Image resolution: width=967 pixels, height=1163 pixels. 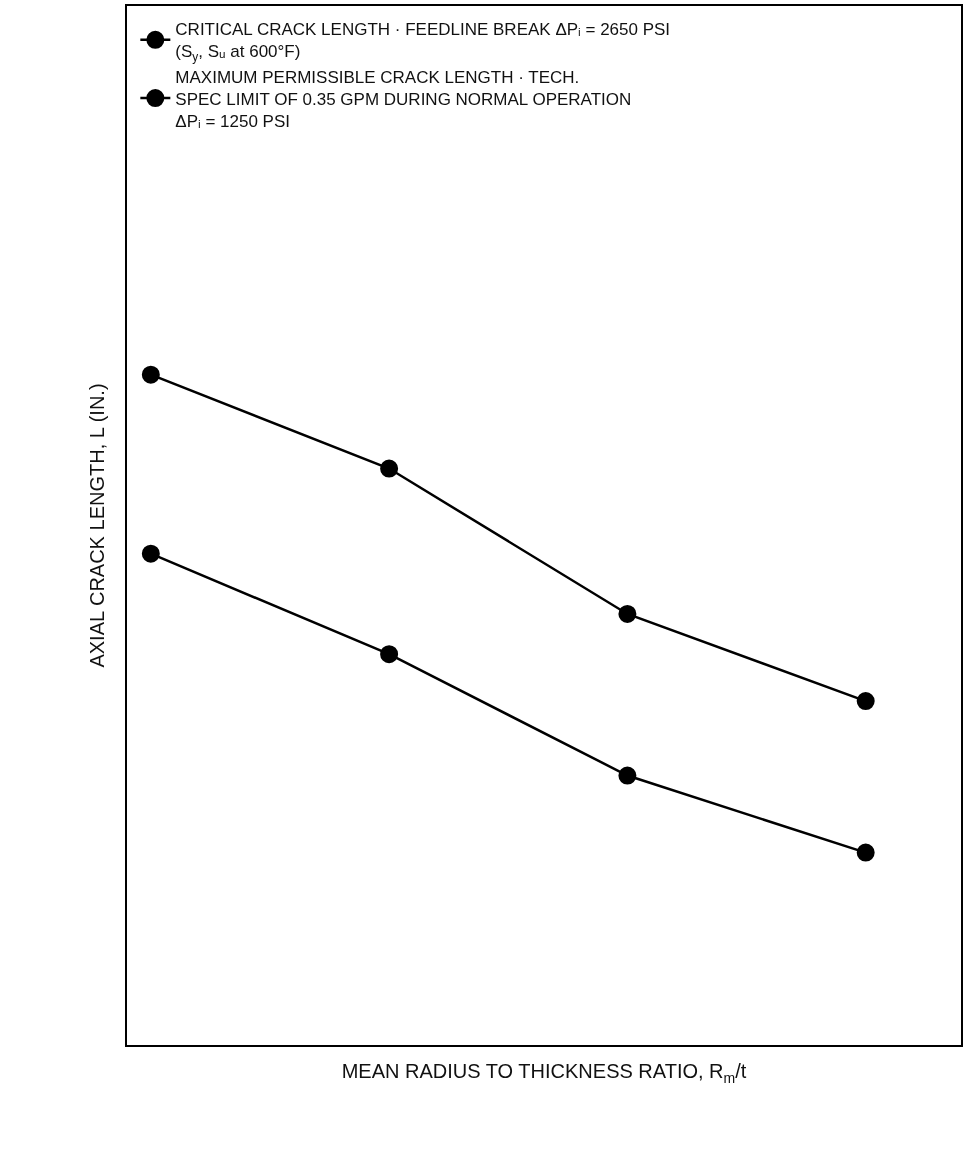 What do you see at coordinates (544, 1073) in the screenshot?
I see `x-axis-title: MEAN RADIUS TO THICKNESS RATIO, R$_{m}$/t` at bounding box center [544, 1073].